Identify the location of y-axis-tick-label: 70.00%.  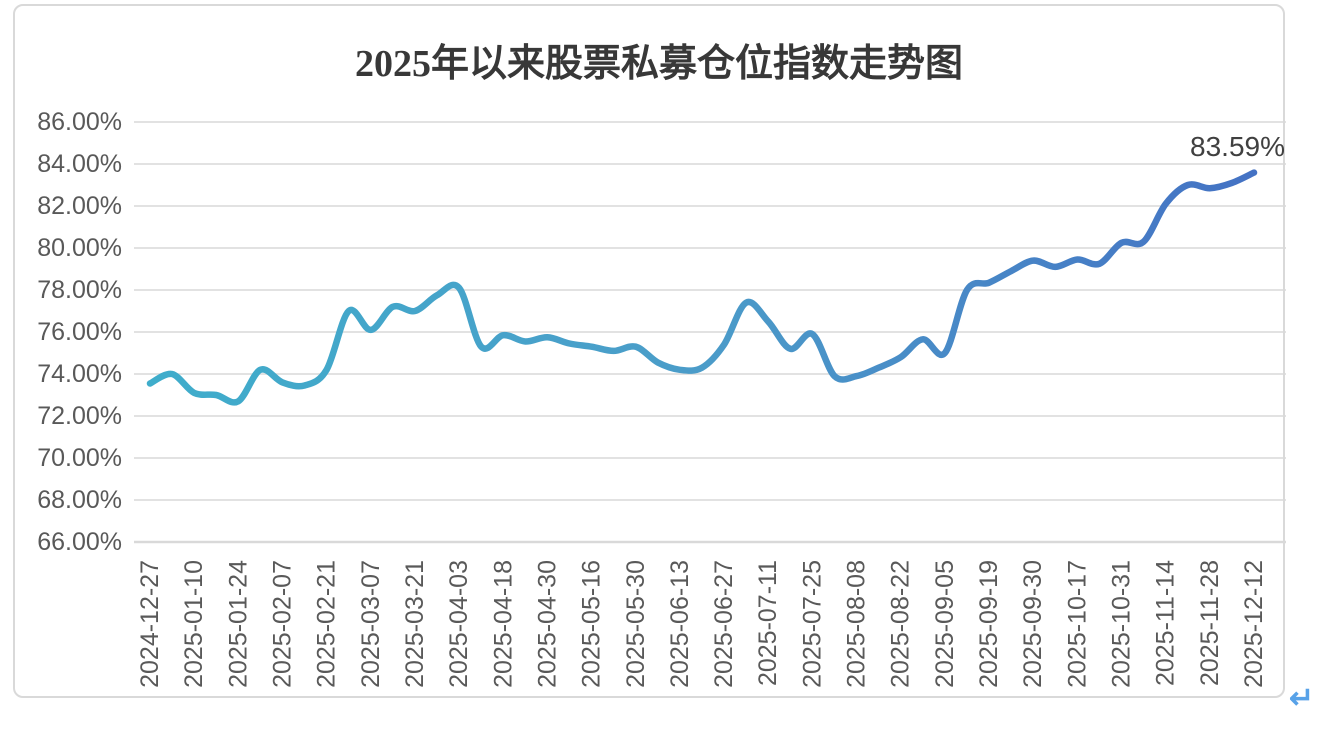
(79, 458).